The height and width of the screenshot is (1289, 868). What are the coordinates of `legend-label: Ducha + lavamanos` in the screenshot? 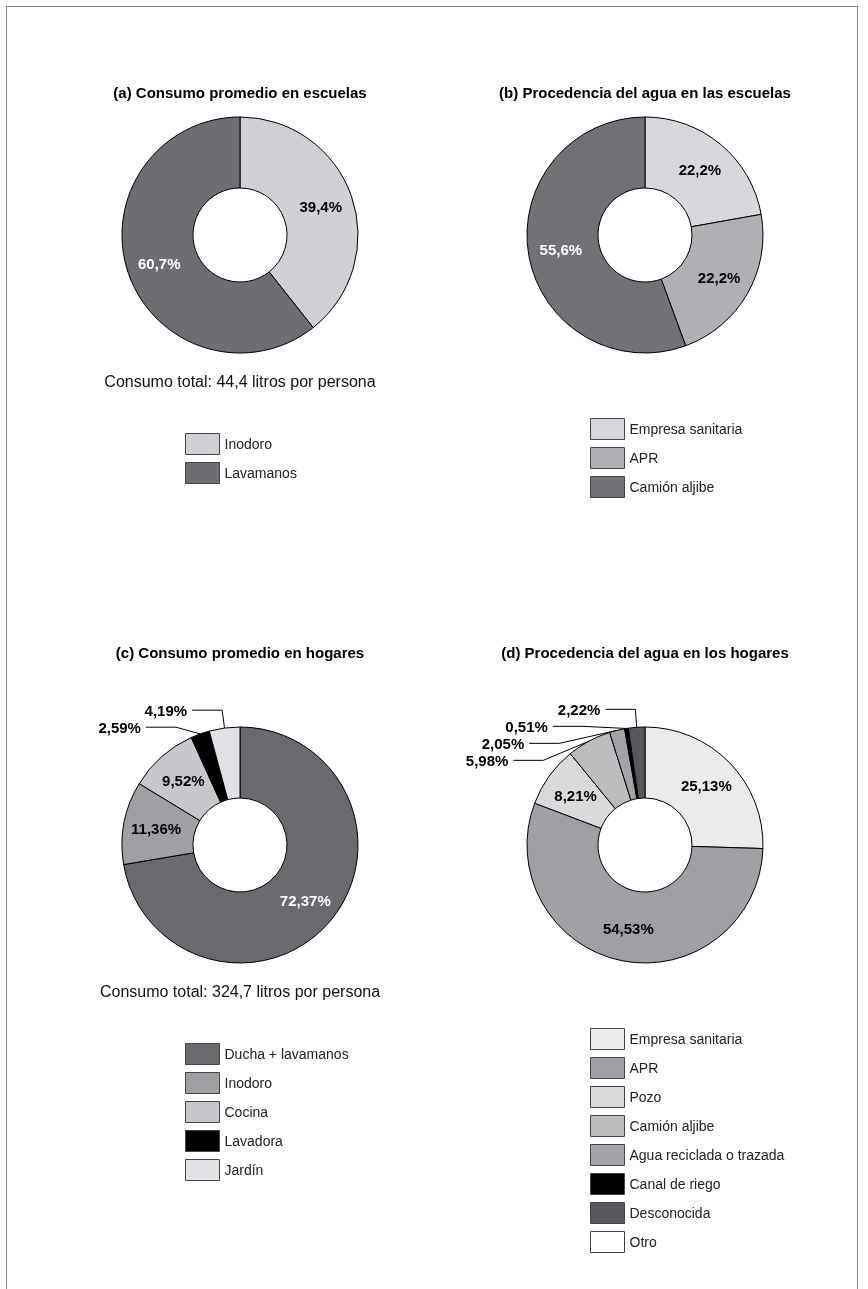 It's located at (286, 1054).